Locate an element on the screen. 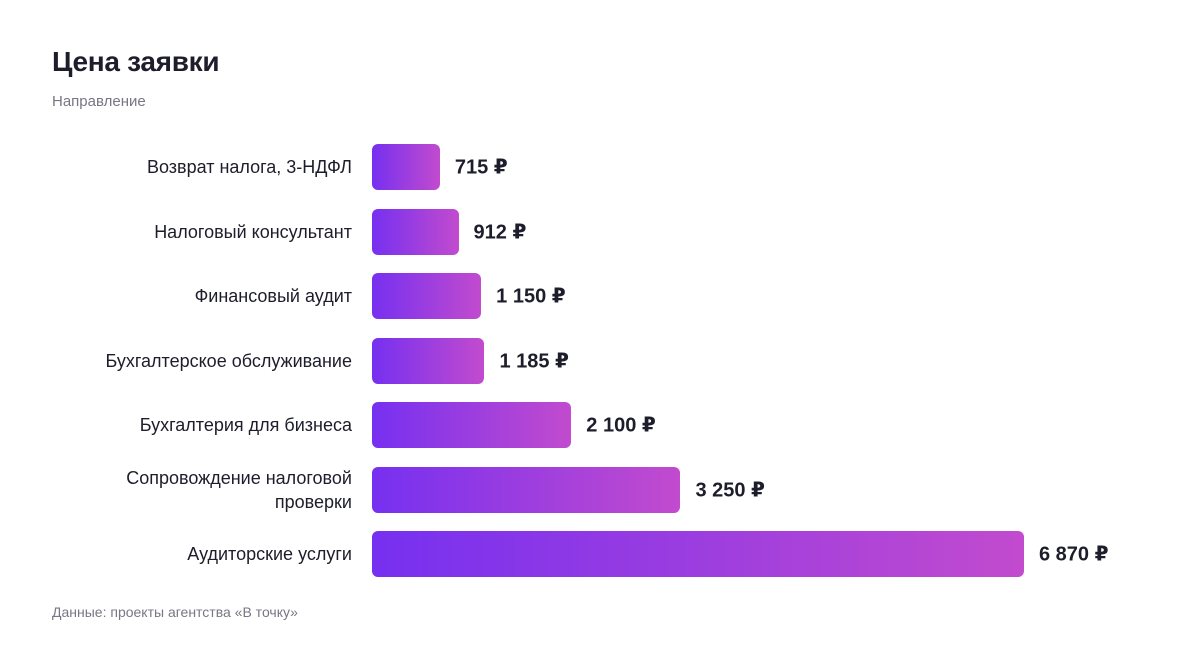  category-label: Налоговый консультант is located at coordinates (253, 231).